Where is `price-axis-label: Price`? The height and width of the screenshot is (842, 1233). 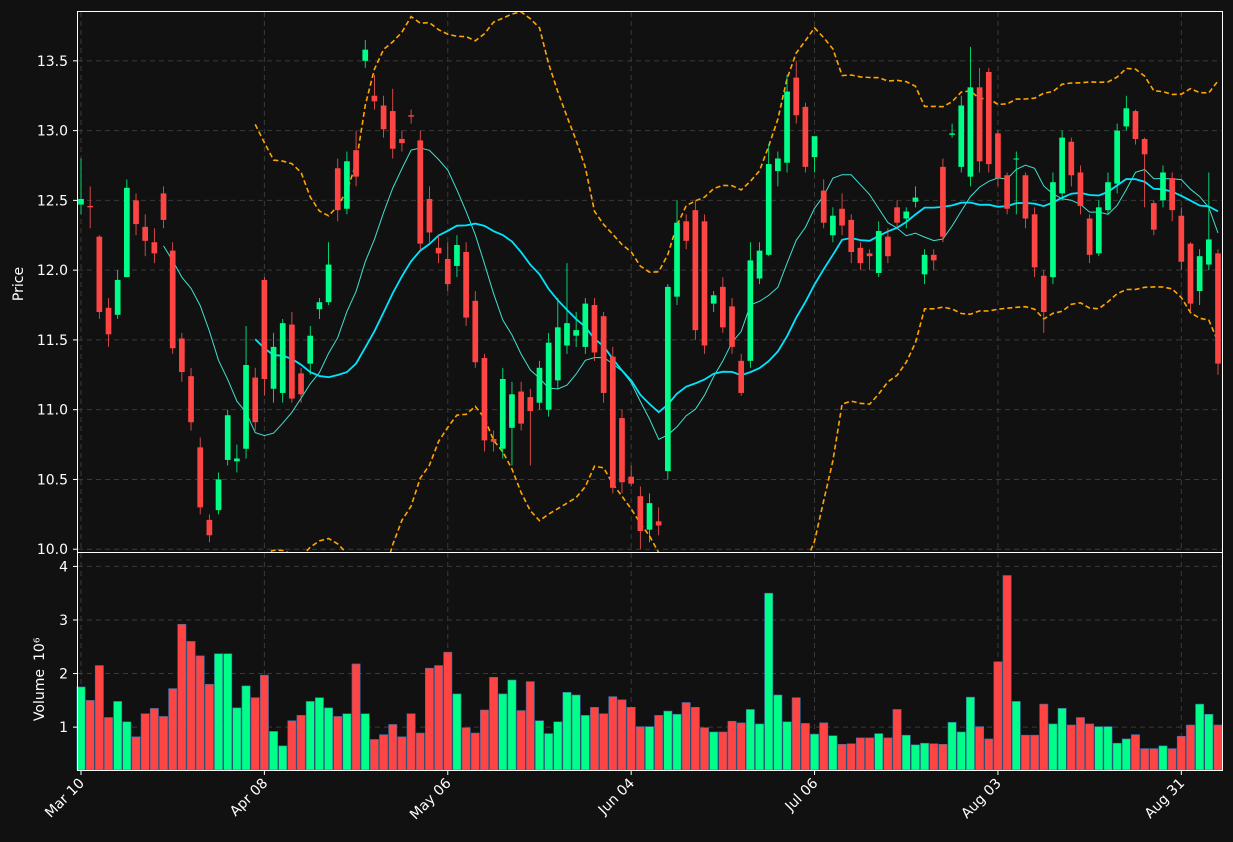 price-axis-label: Price is located at coordinates (19, 284).